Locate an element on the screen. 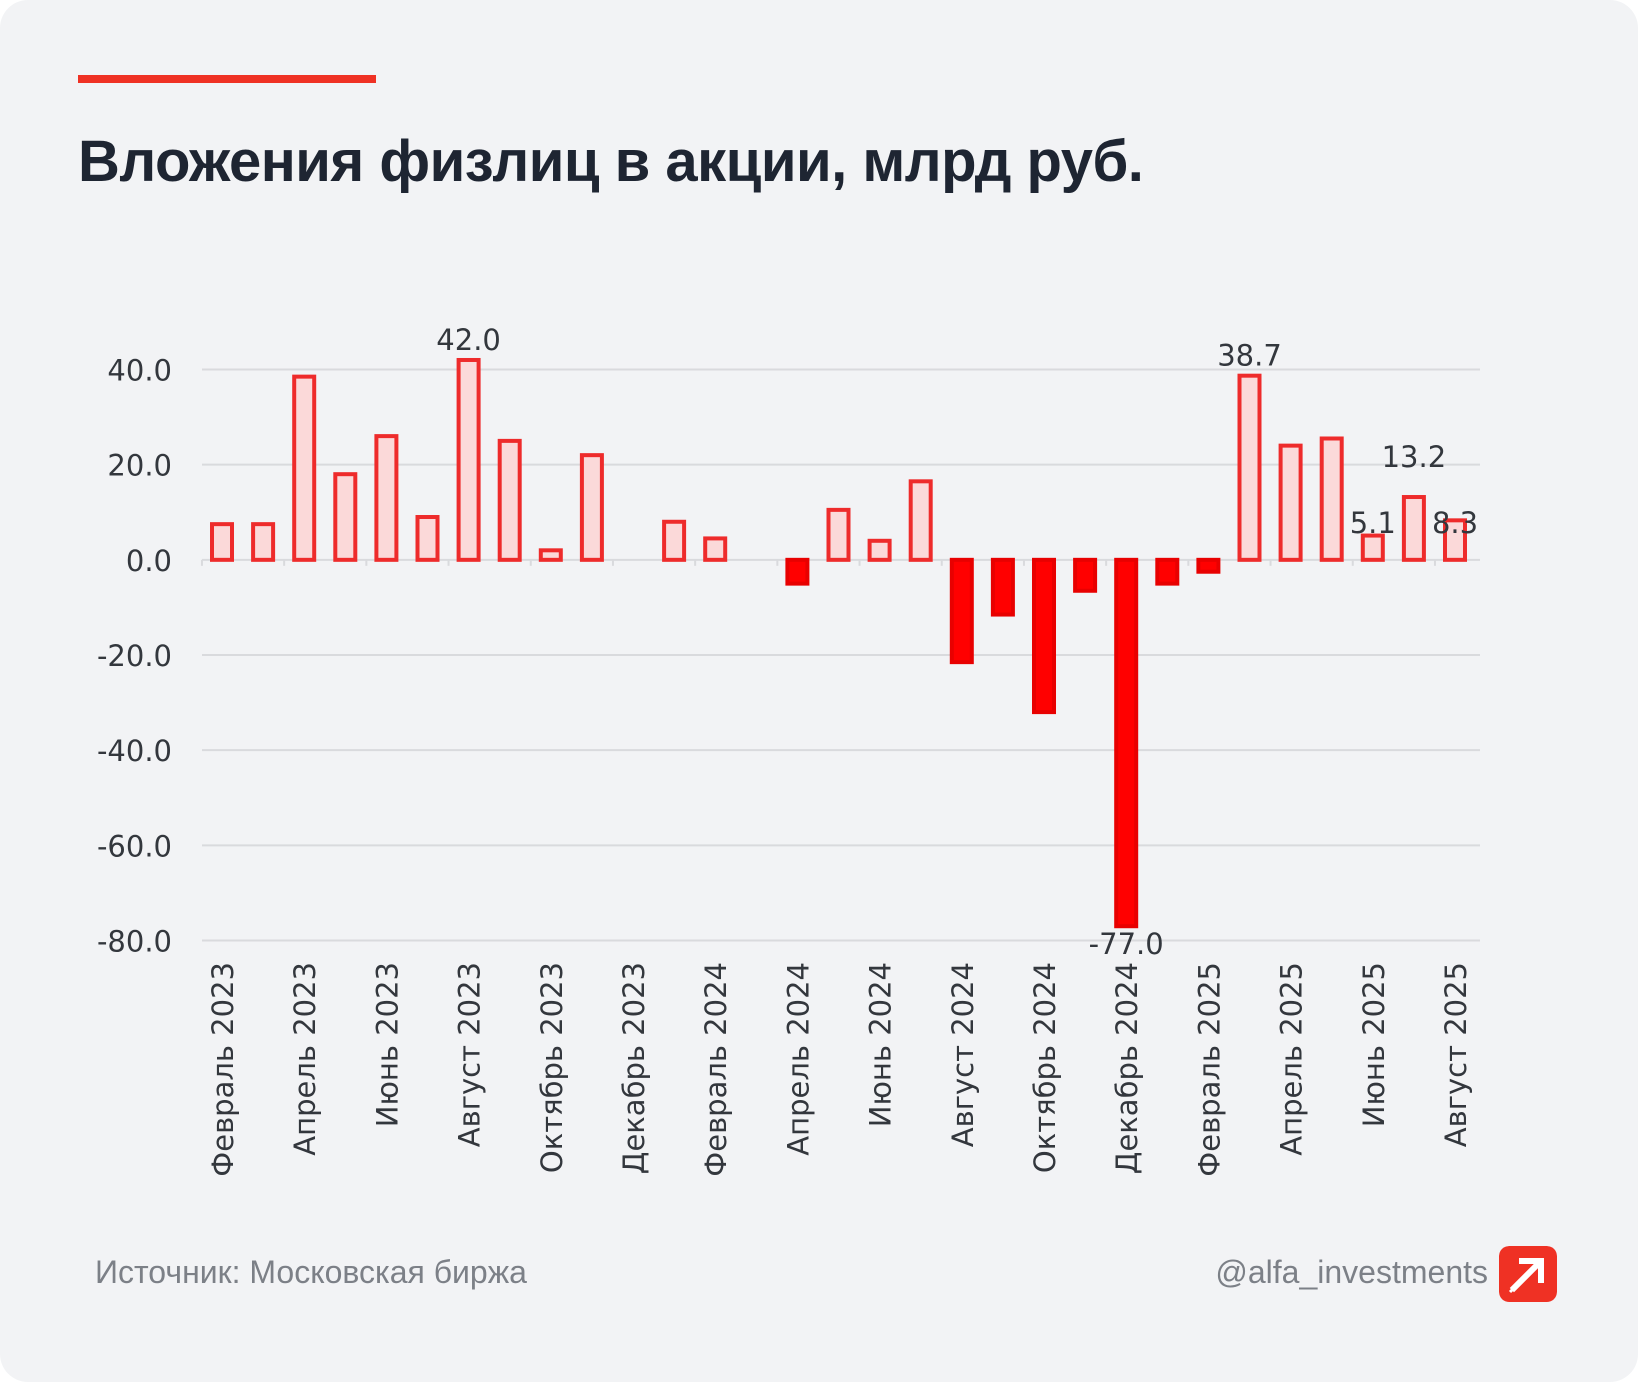 The height and width of the screenshot is (1382, 1638). x-tick-label: Июнь 2023 is located at coordinates (387, 1044).